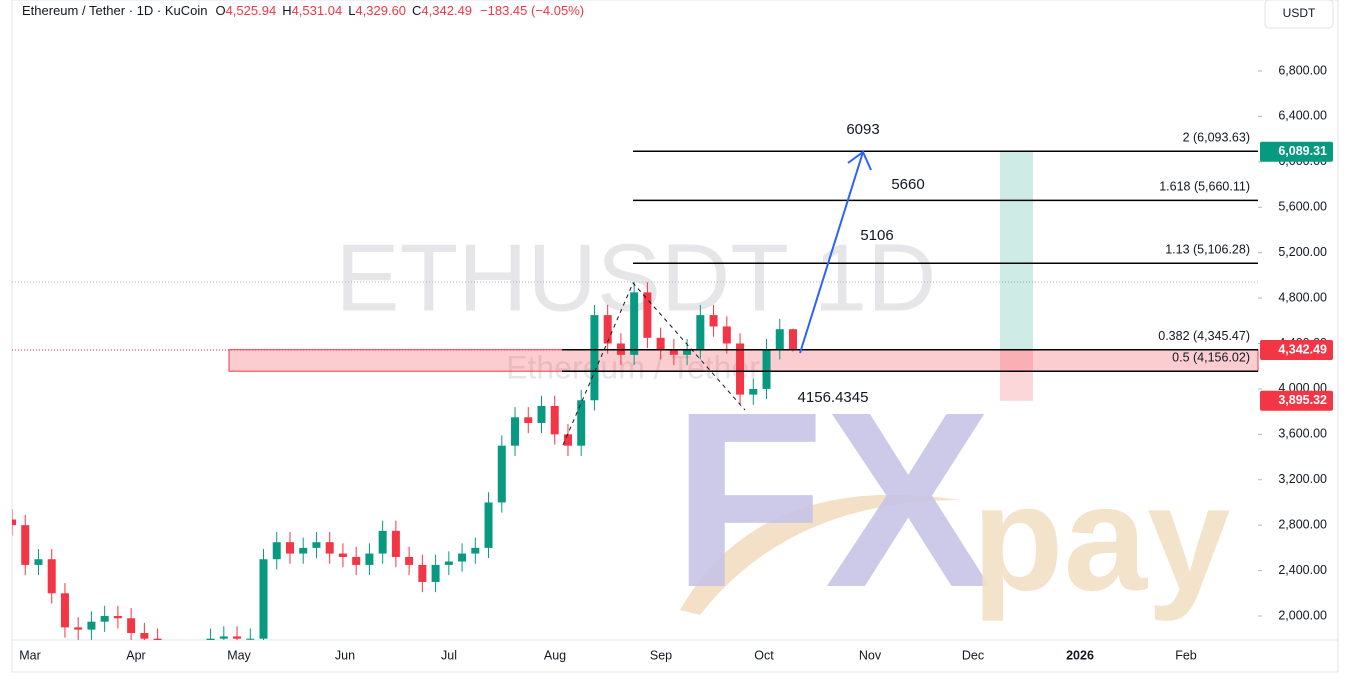 This screenshot has width=1351, height=690. I want to click on x-tick-label: Mar, so click(30, 655).